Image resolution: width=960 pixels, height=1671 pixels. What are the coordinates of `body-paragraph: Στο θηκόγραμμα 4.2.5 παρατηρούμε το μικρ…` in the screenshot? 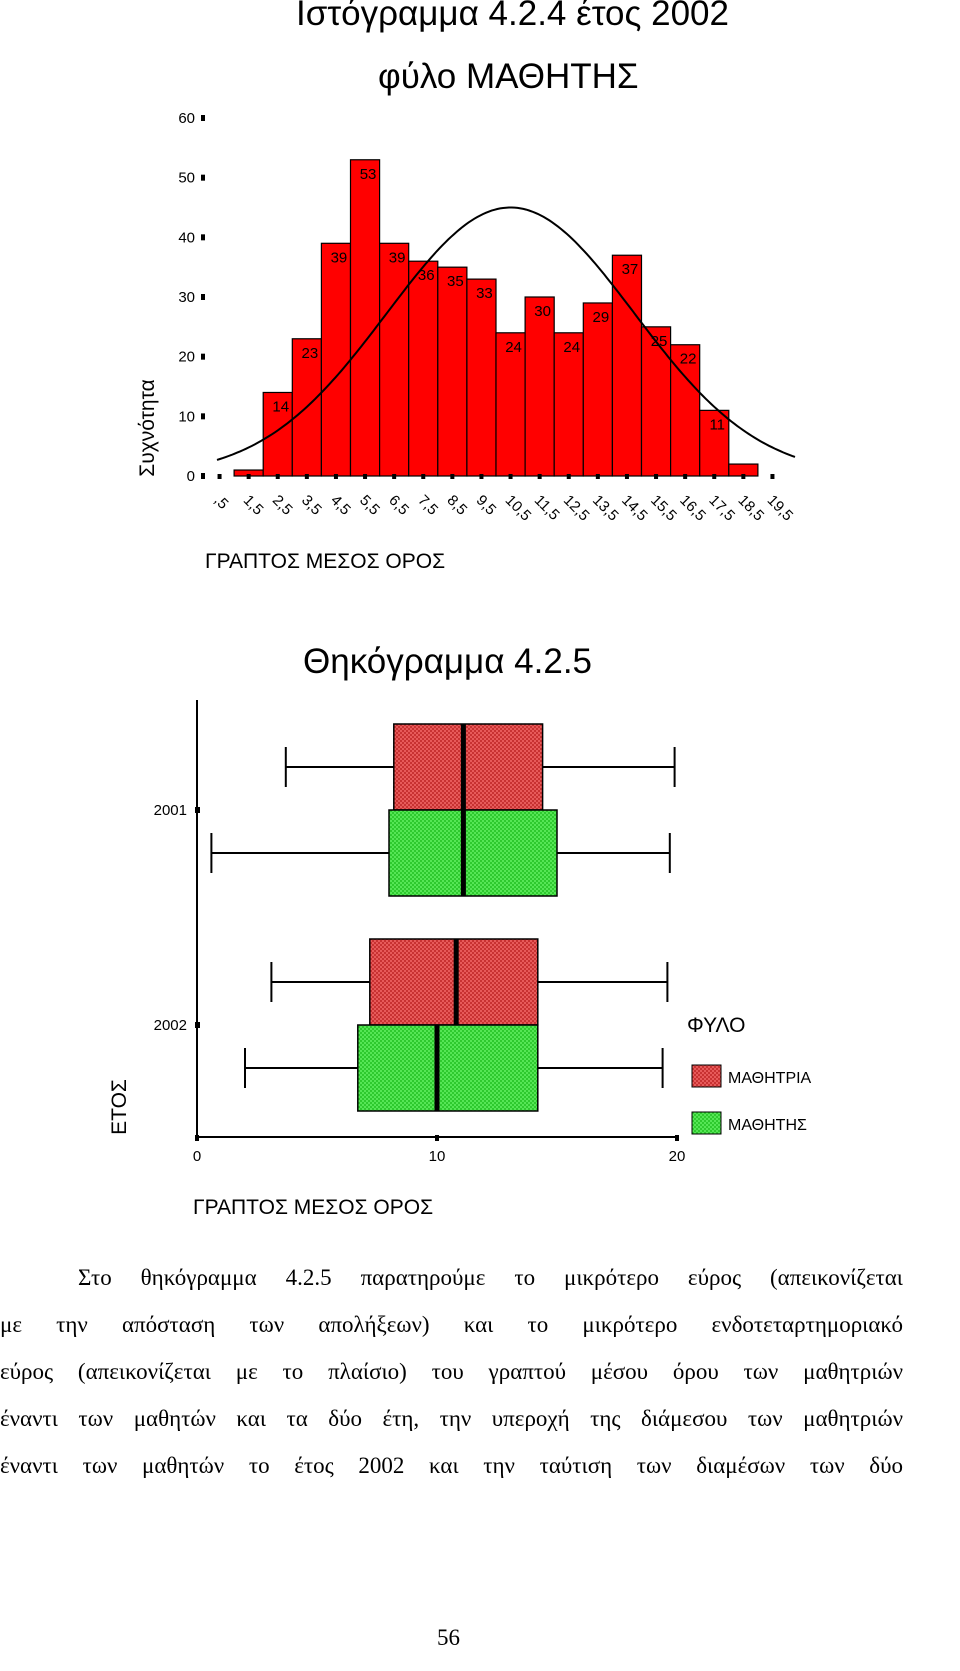 It's located at (451, 1371).